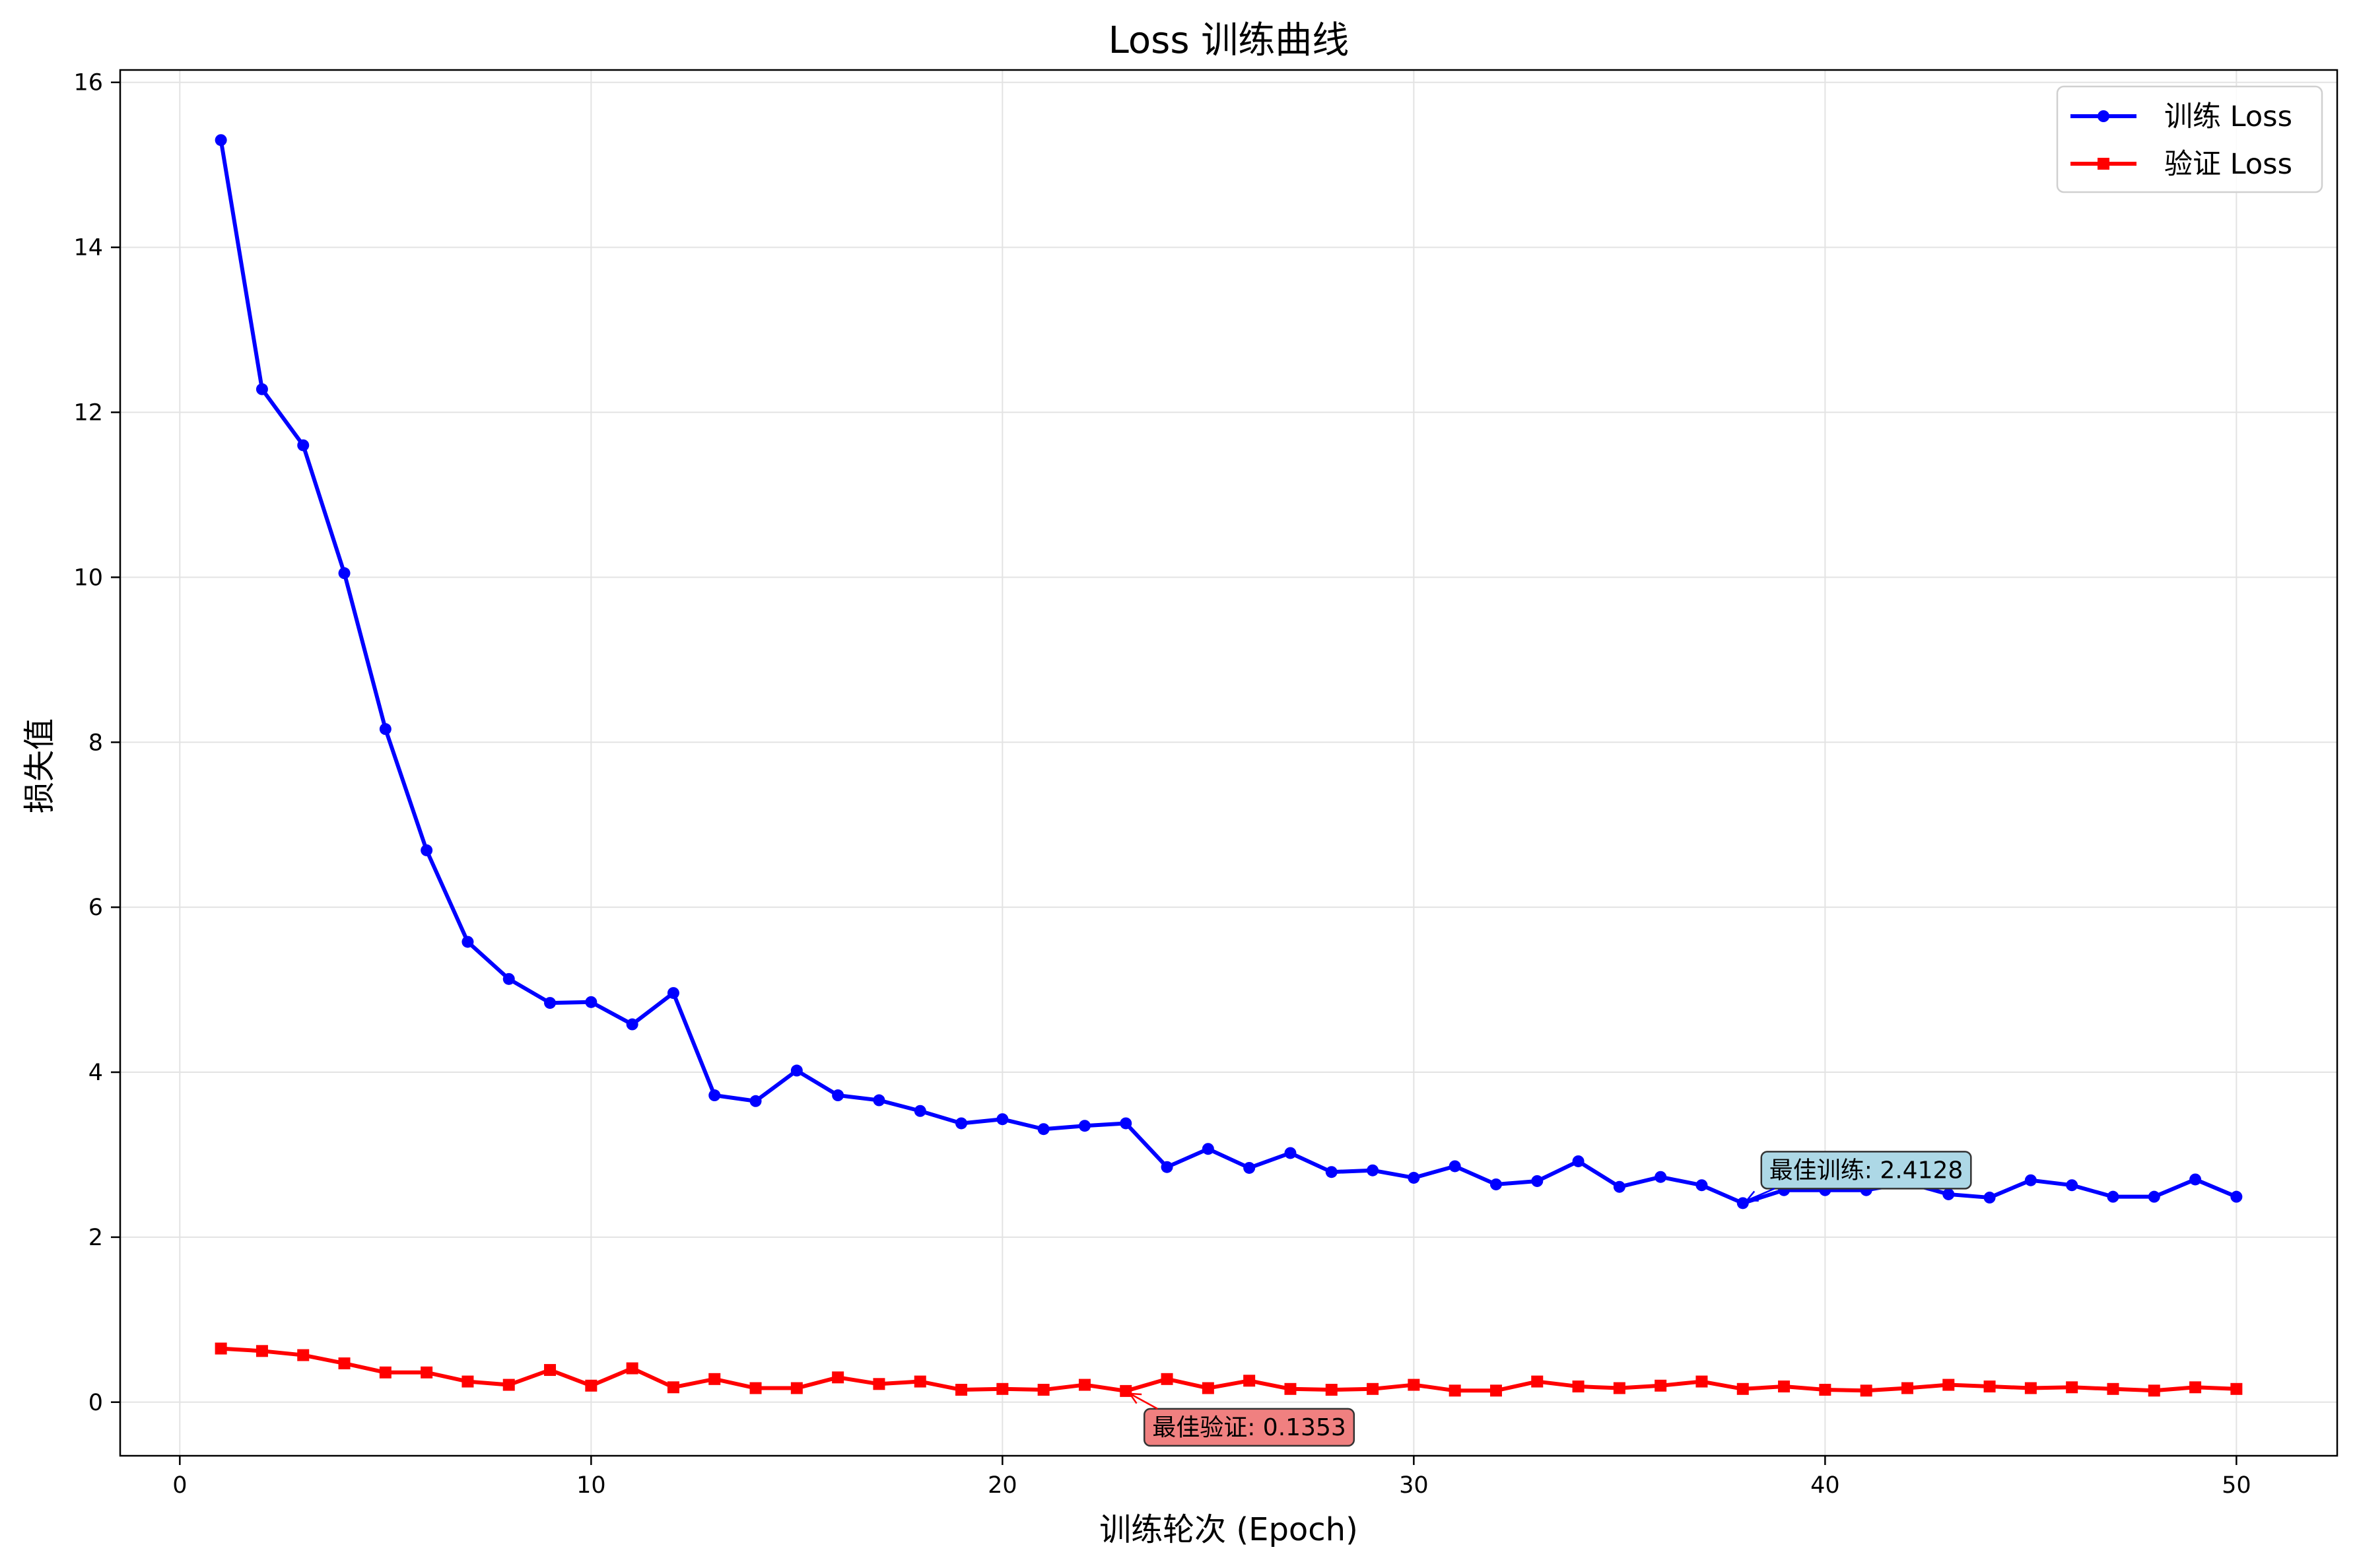 Image resolution: width=2357 pixels, height=1568 pixels. I want to click on annotation-arrowhead, so click(1135, 1398).